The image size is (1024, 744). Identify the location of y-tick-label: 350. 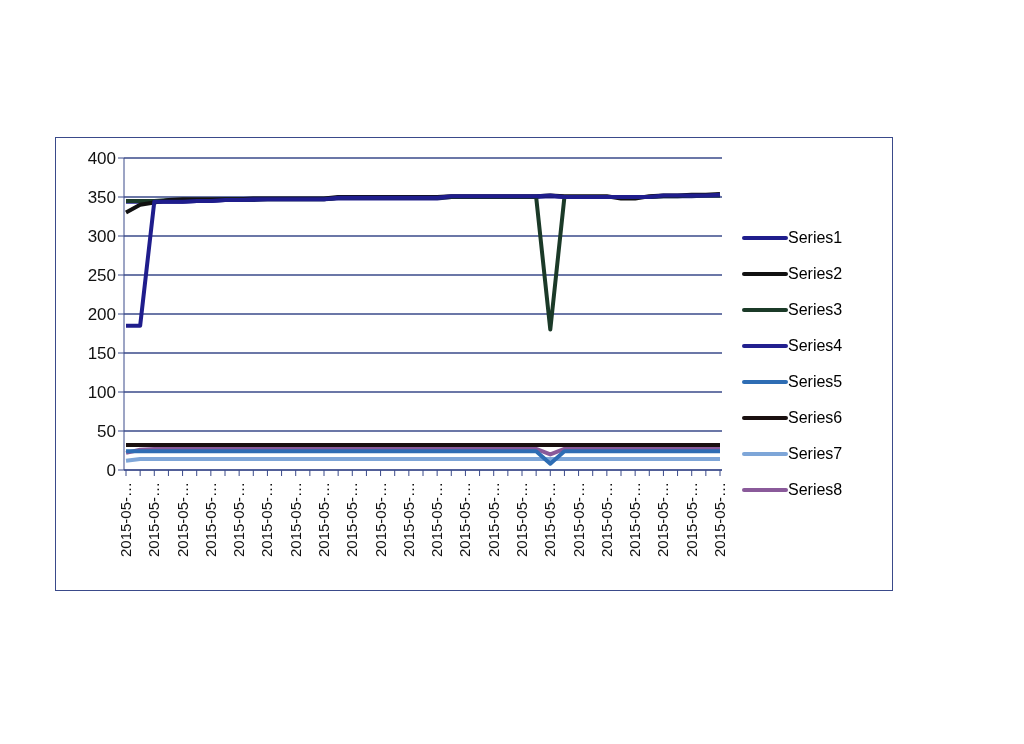
(101, 198).